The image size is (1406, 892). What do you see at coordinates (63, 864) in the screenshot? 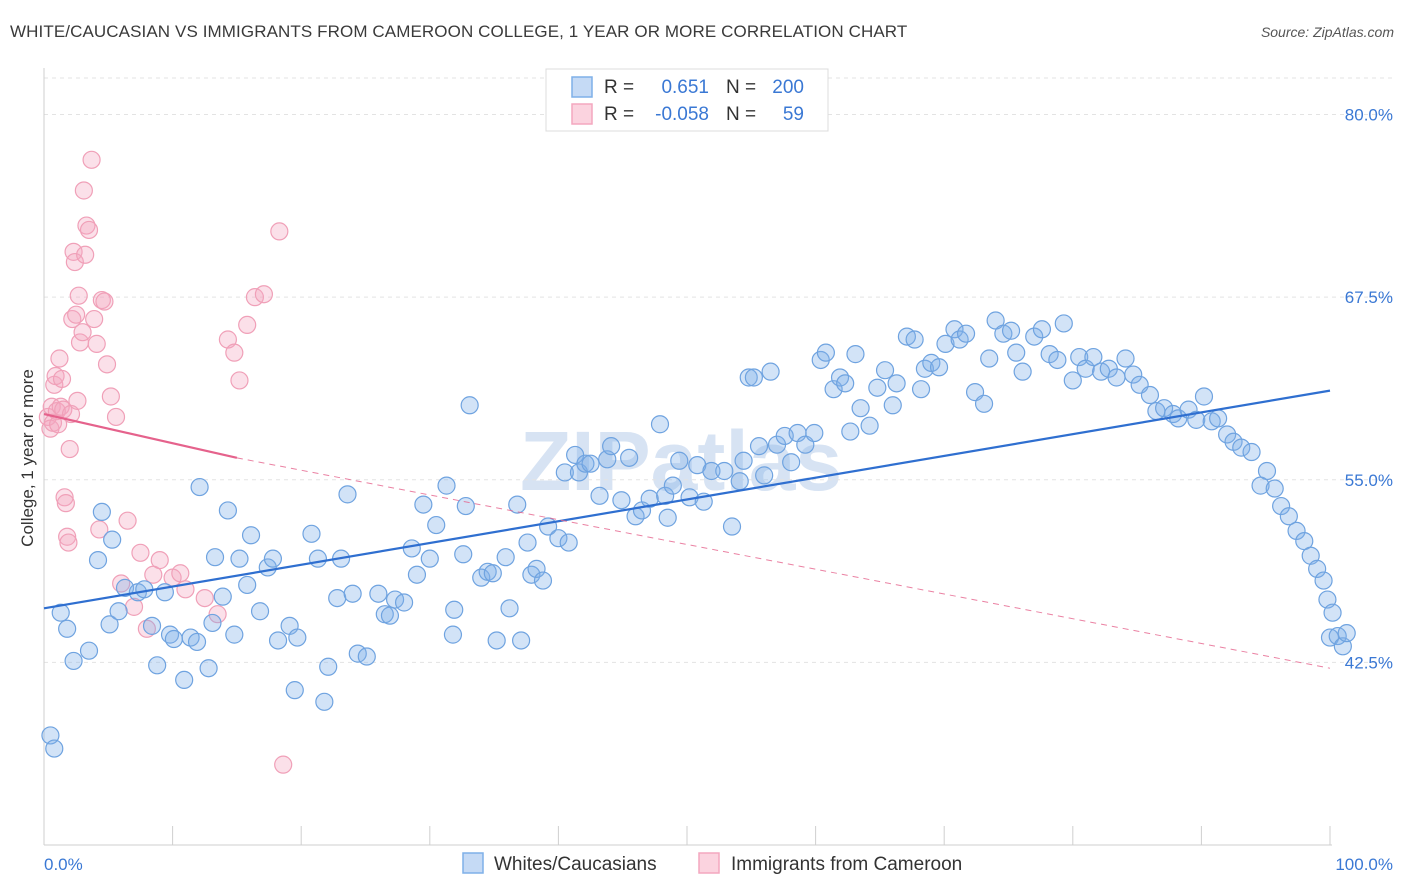
I see `x-tick-label: 0.0%` at bounding box center [63, 864].